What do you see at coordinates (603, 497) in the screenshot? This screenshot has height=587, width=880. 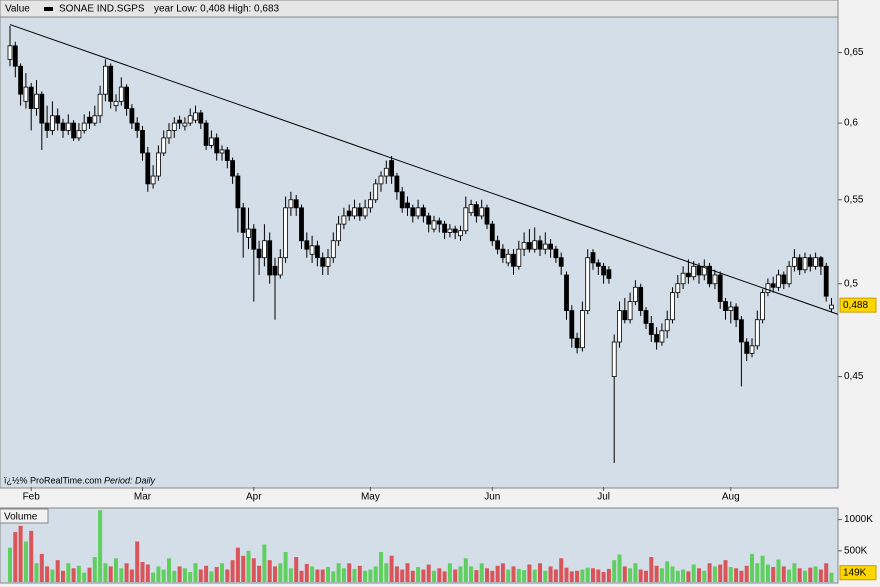 I see `x-tick-label: Jul` at bounding box center [603, 497].